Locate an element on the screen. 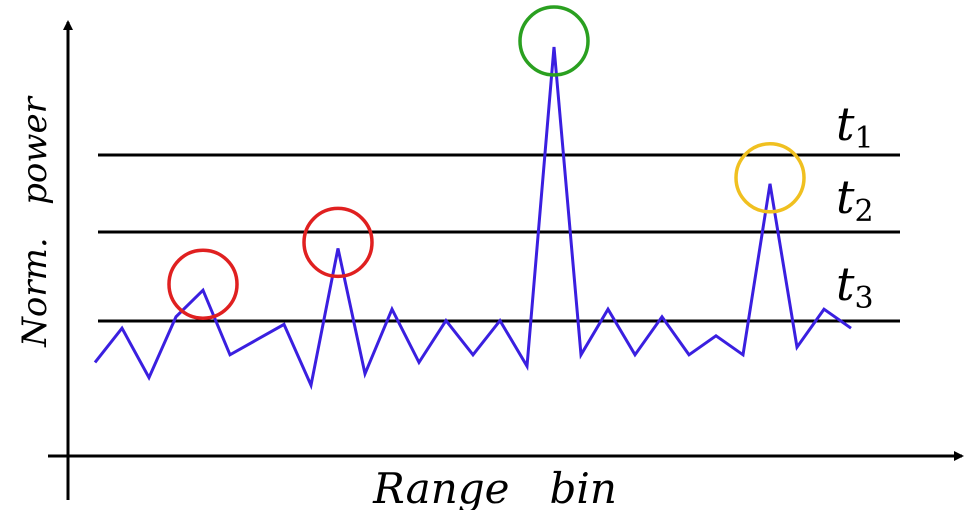 The image size is (974, 510). threshold-label-t1-sub: 1 is located at coordinates (864, 138).